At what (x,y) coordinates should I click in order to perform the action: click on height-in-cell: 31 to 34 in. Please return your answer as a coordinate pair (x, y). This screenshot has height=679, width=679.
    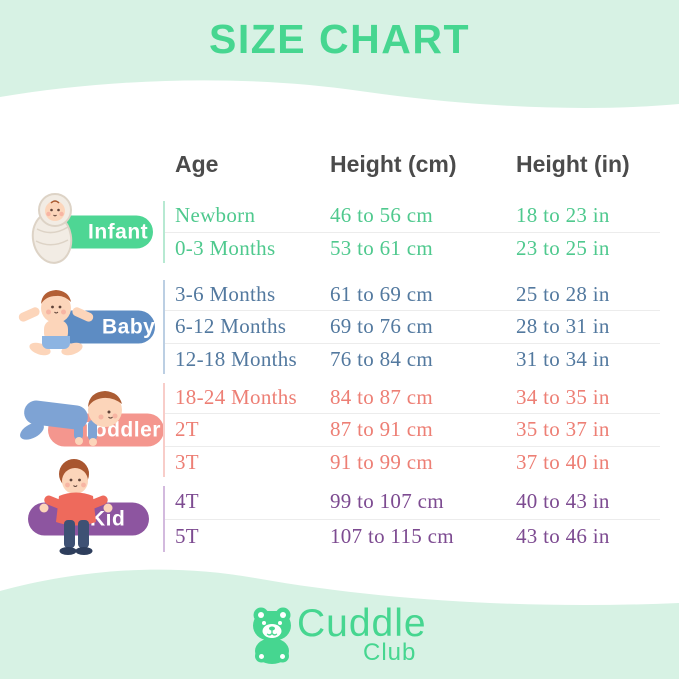
    Looking at the image, I should click on (563, 358).